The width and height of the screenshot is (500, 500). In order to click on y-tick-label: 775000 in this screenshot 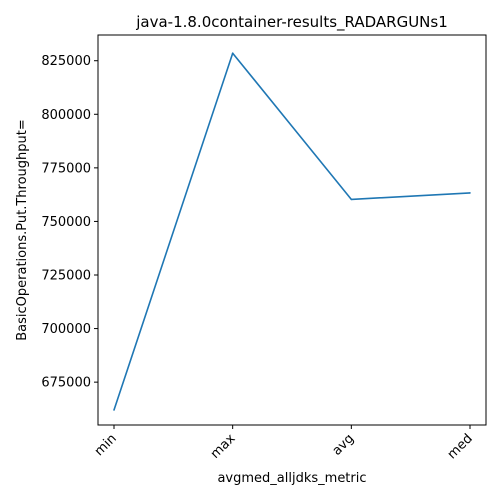, I will do `click(66, 168)`.